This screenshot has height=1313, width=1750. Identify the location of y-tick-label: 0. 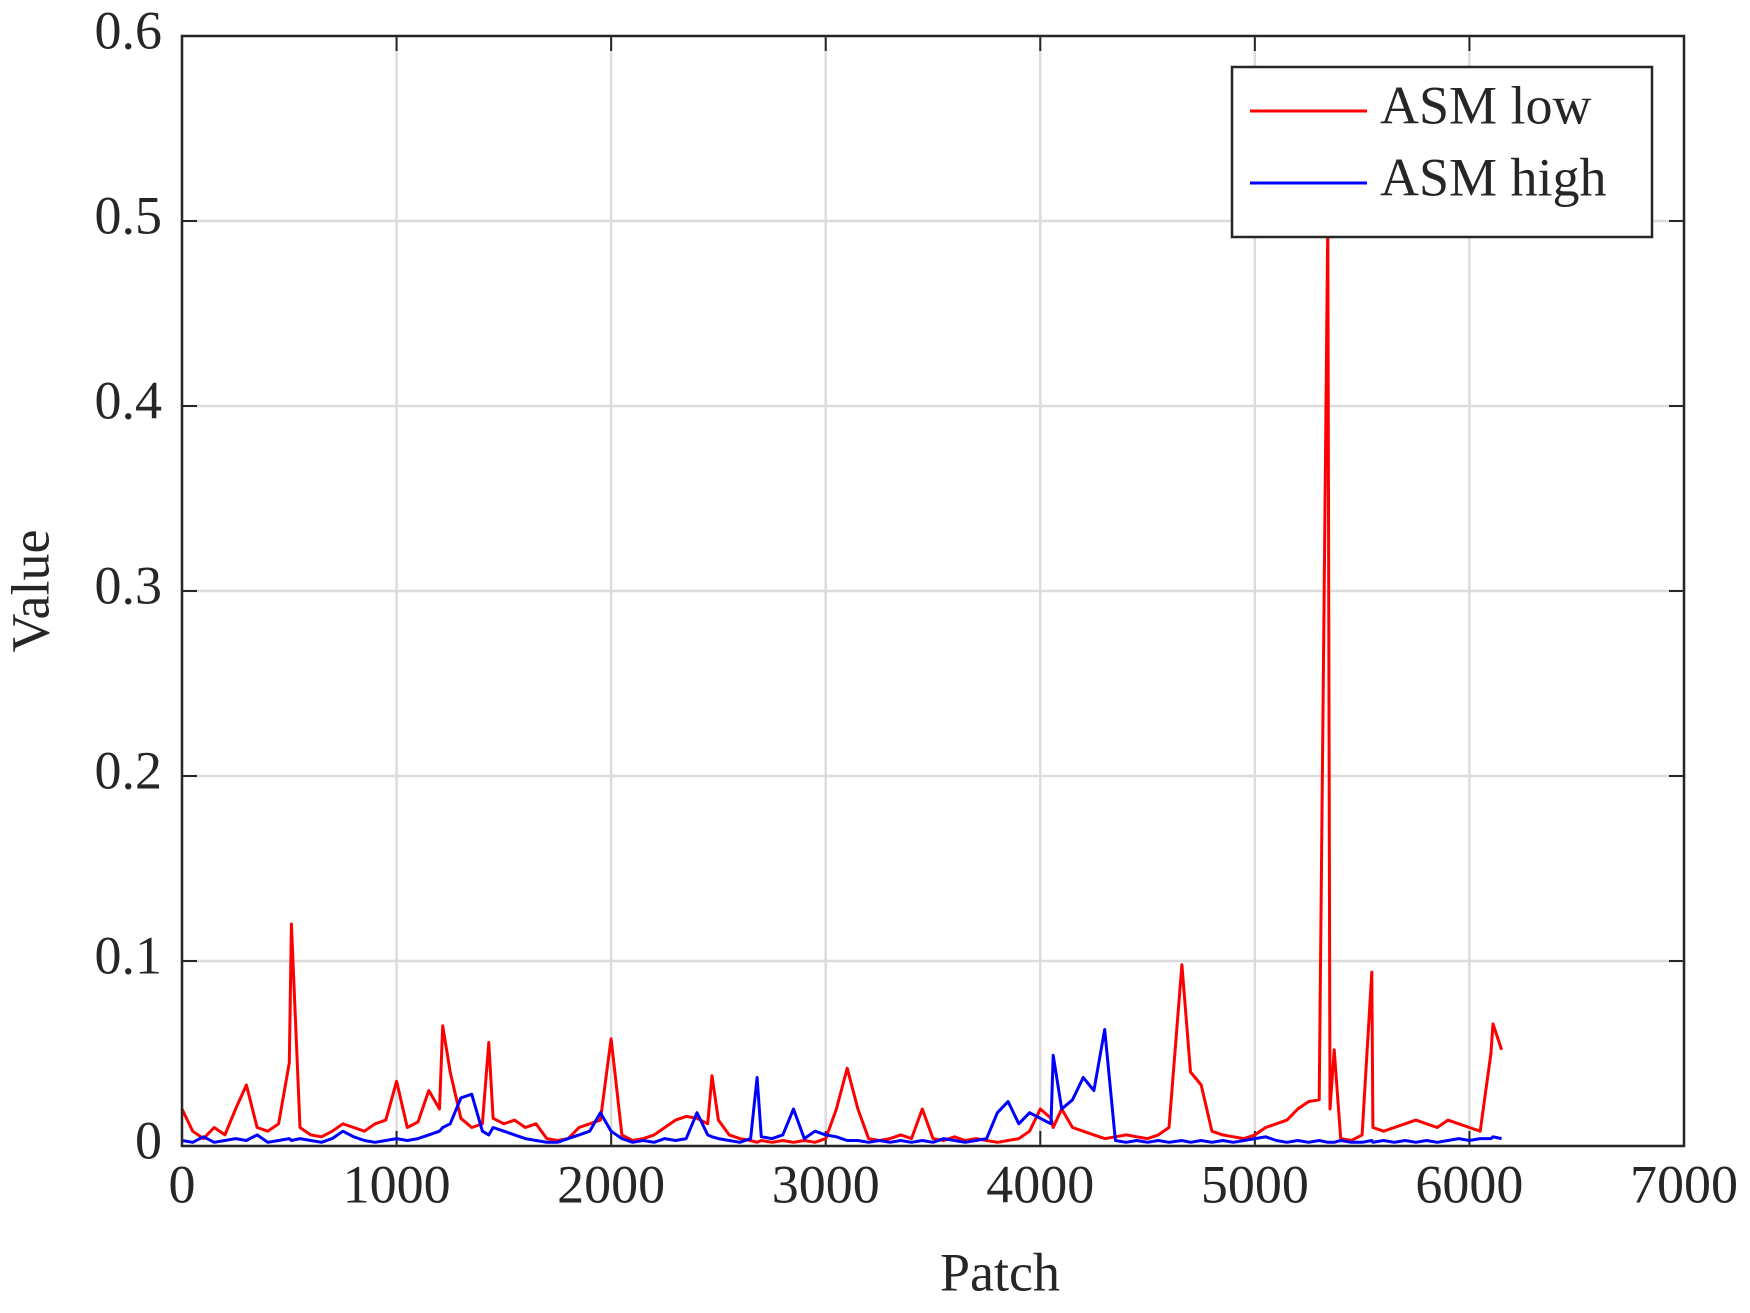
(148, 1140).